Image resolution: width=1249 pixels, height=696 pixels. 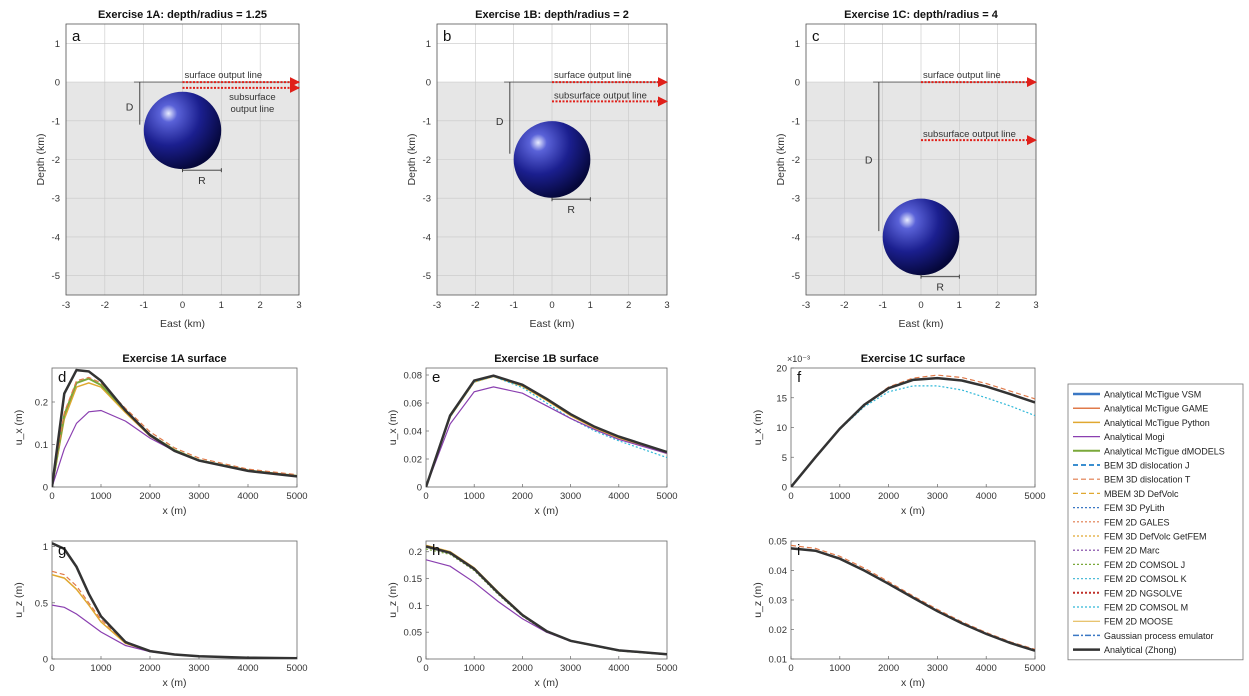 I want to click on plot-title: Exercise 1A surface, so click(x=174, y=359).